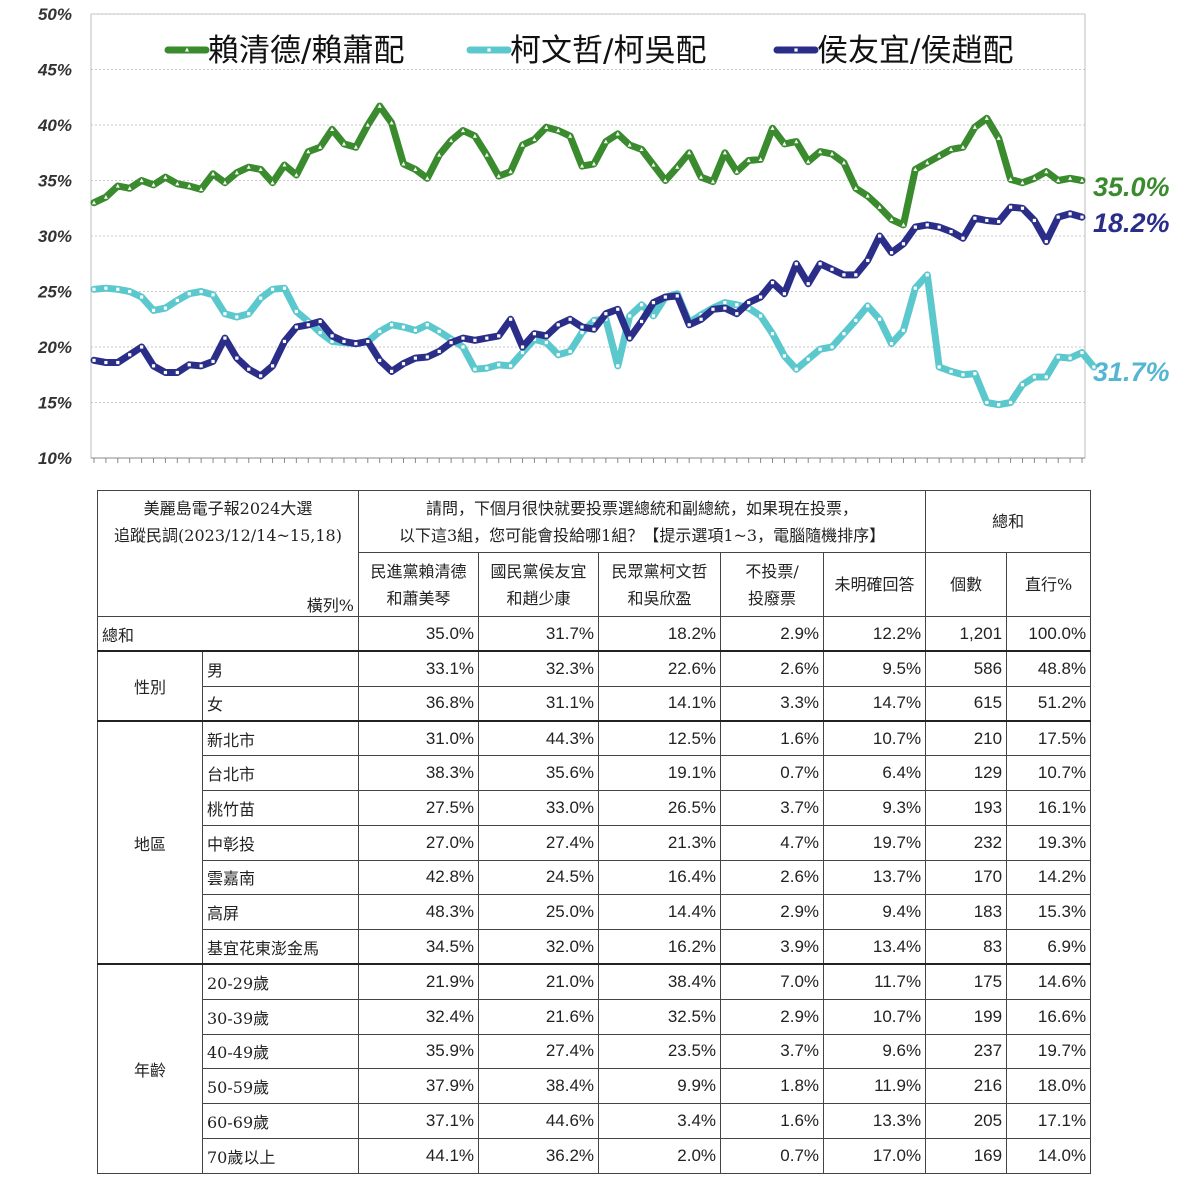 This screenshot has height=1200, width=1183. Describe the element at coordinates (150, 842) in the screenshot. I see `group-label-1: 地區` at that location.